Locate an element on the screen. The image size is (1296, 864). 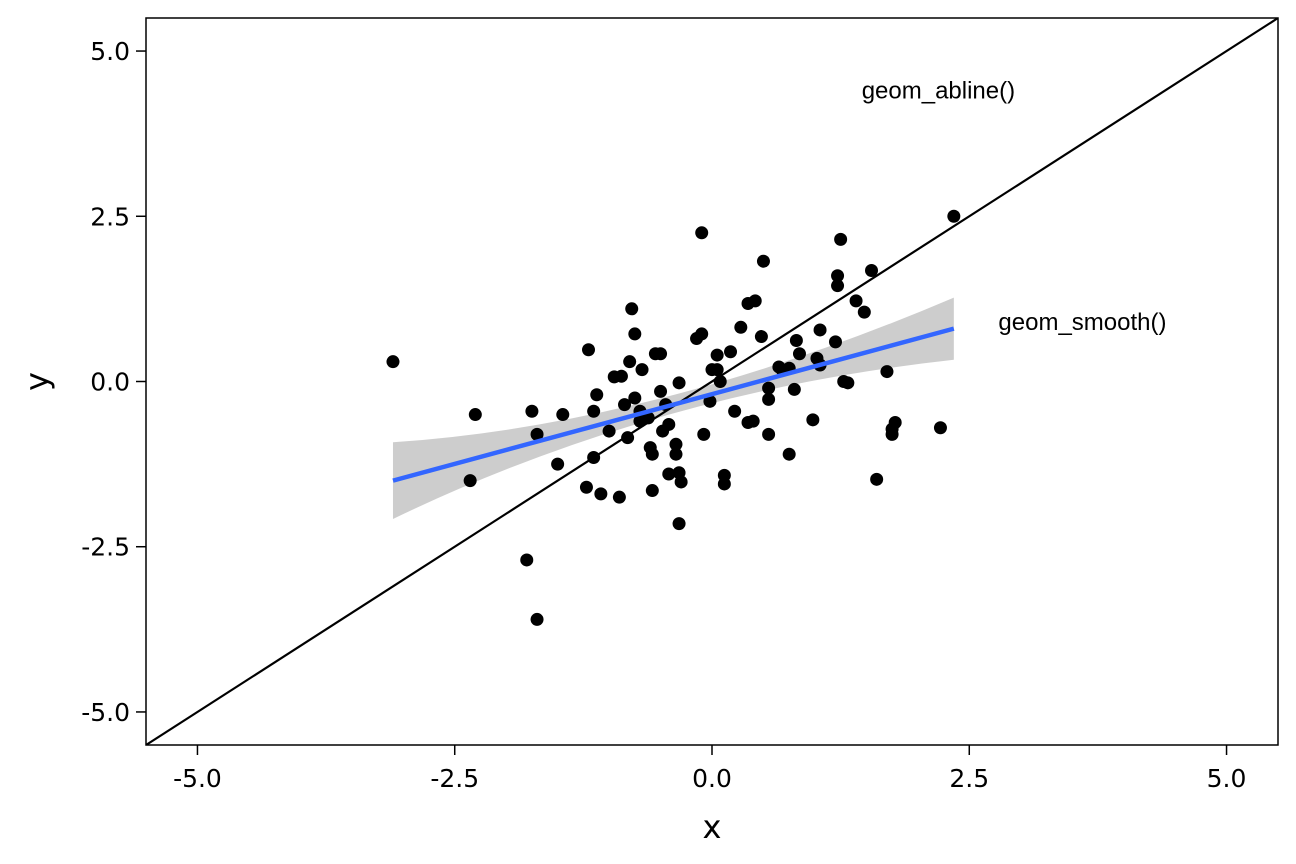
y-axis-title: y is located at coordinates (37, 381).